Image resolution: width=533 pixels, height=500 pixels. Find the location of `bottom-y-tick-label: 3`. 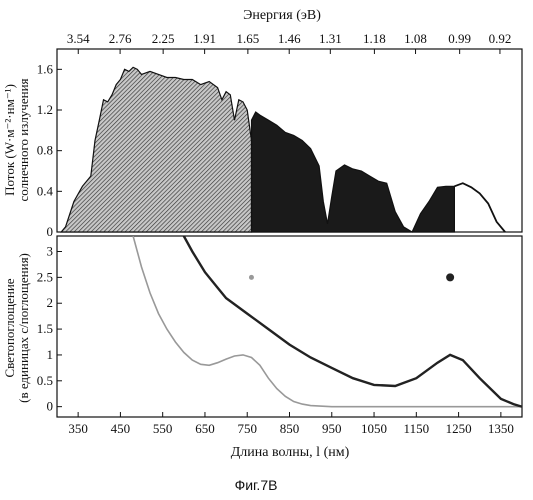

bottom-y-tick-label: 3 is located at coordinates (50, 251).